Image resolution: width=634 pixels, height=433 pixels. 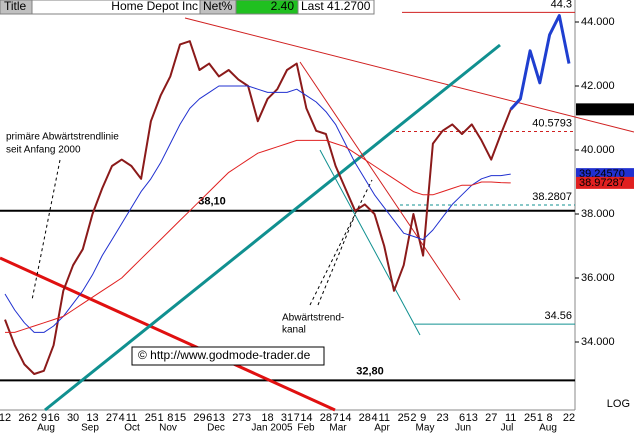 What do you see at coordinates (540, 62) in the screenshot?
I see `series-line` at bounding box center [540, 62].